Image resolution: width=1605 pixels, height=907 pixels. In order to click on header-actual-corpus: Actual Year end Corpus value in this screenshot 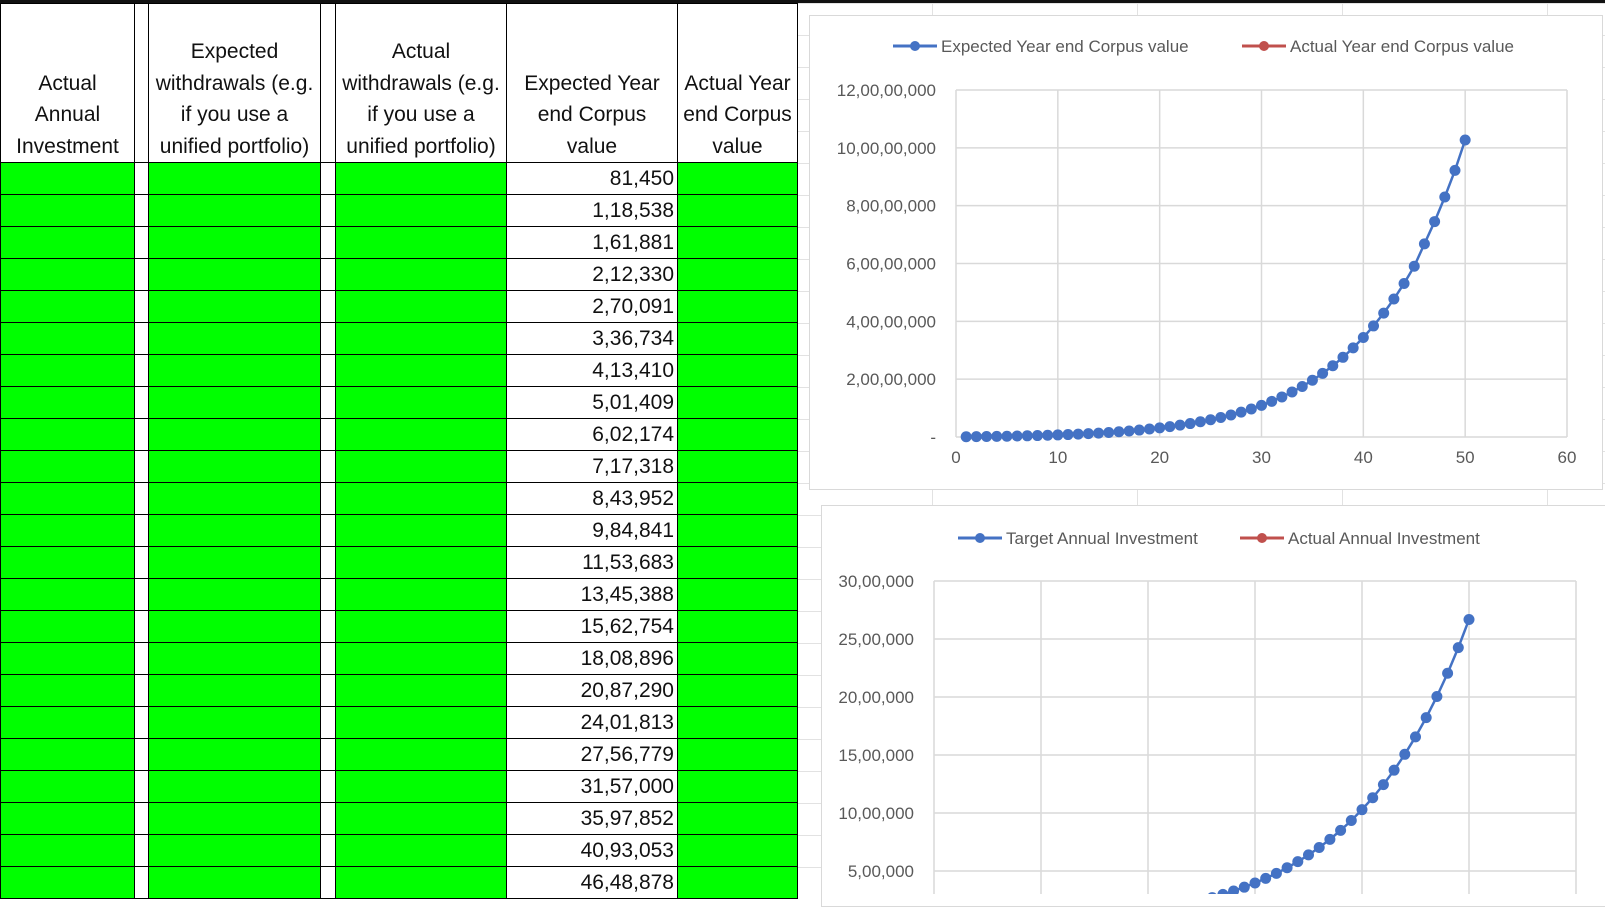, I will do `click(737, 83)`.